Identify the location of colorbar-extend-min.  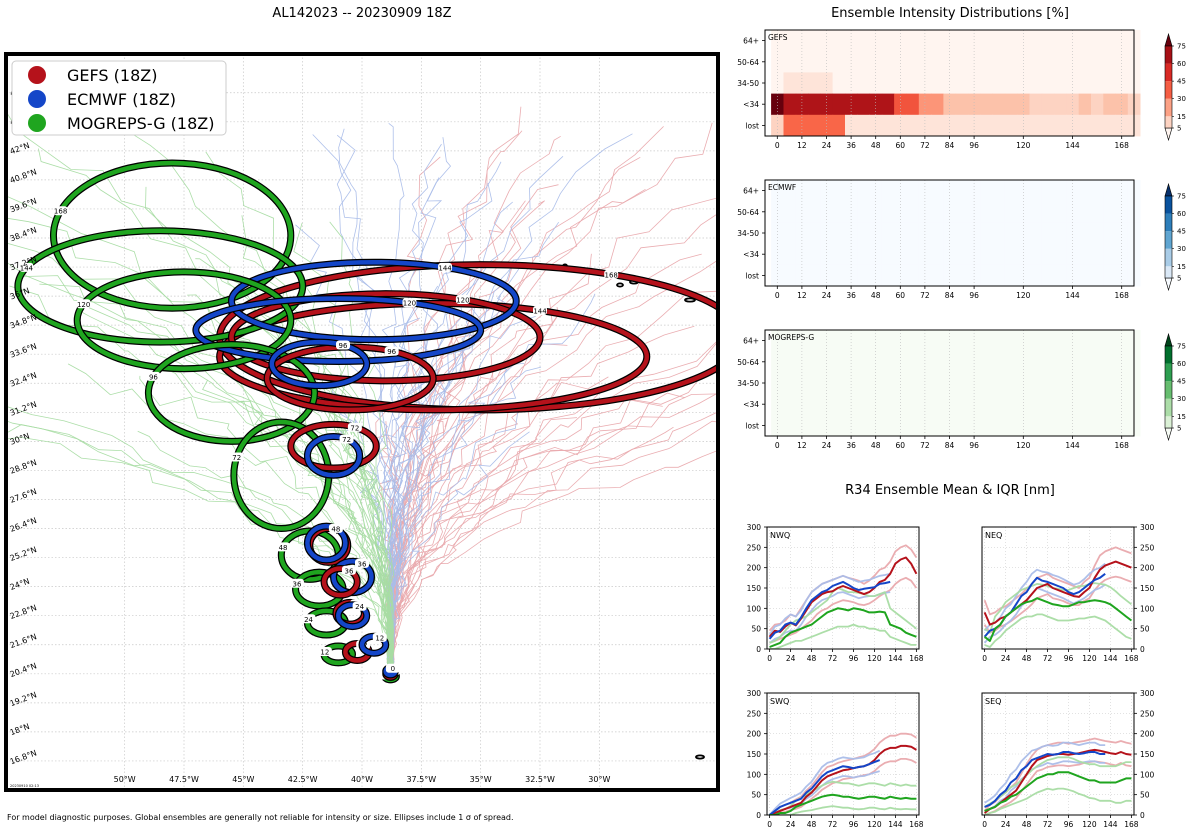
(1168, 284).